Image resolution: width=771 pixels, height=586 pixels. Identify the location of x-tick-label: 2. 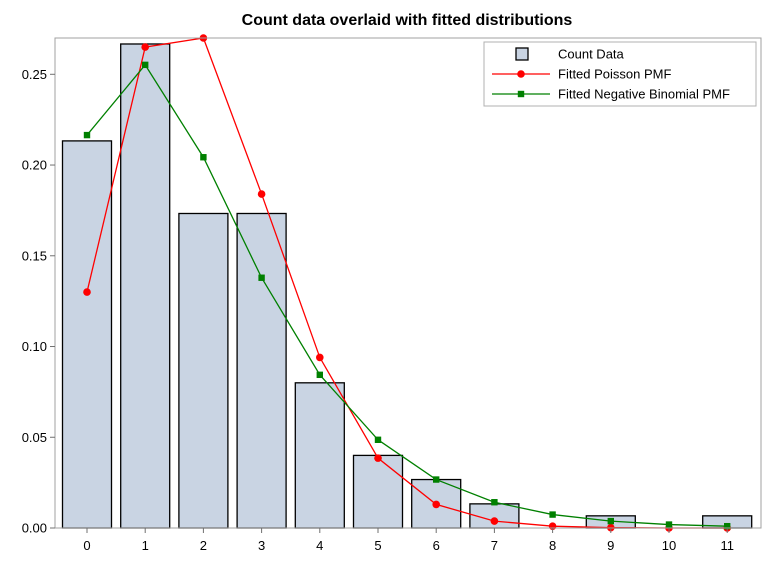
(203, 545).